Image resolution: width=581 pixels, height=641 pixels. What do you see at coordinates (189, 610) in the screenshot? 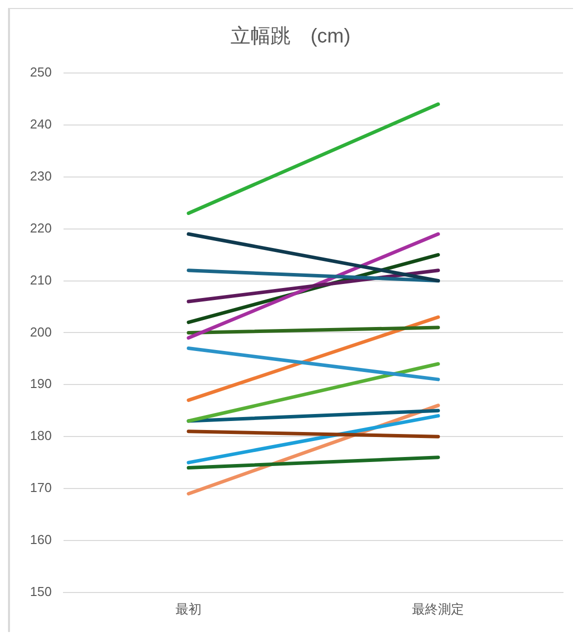
I see `x-tick-label: 最初` at bounding box center [189, 610].